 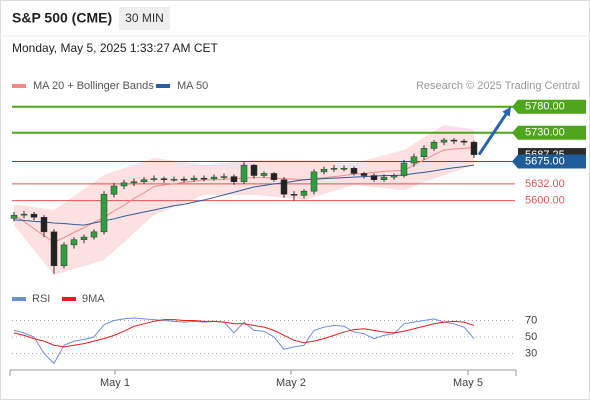 I want to click on legend-label: MA 50, so click(x=192, y=86).